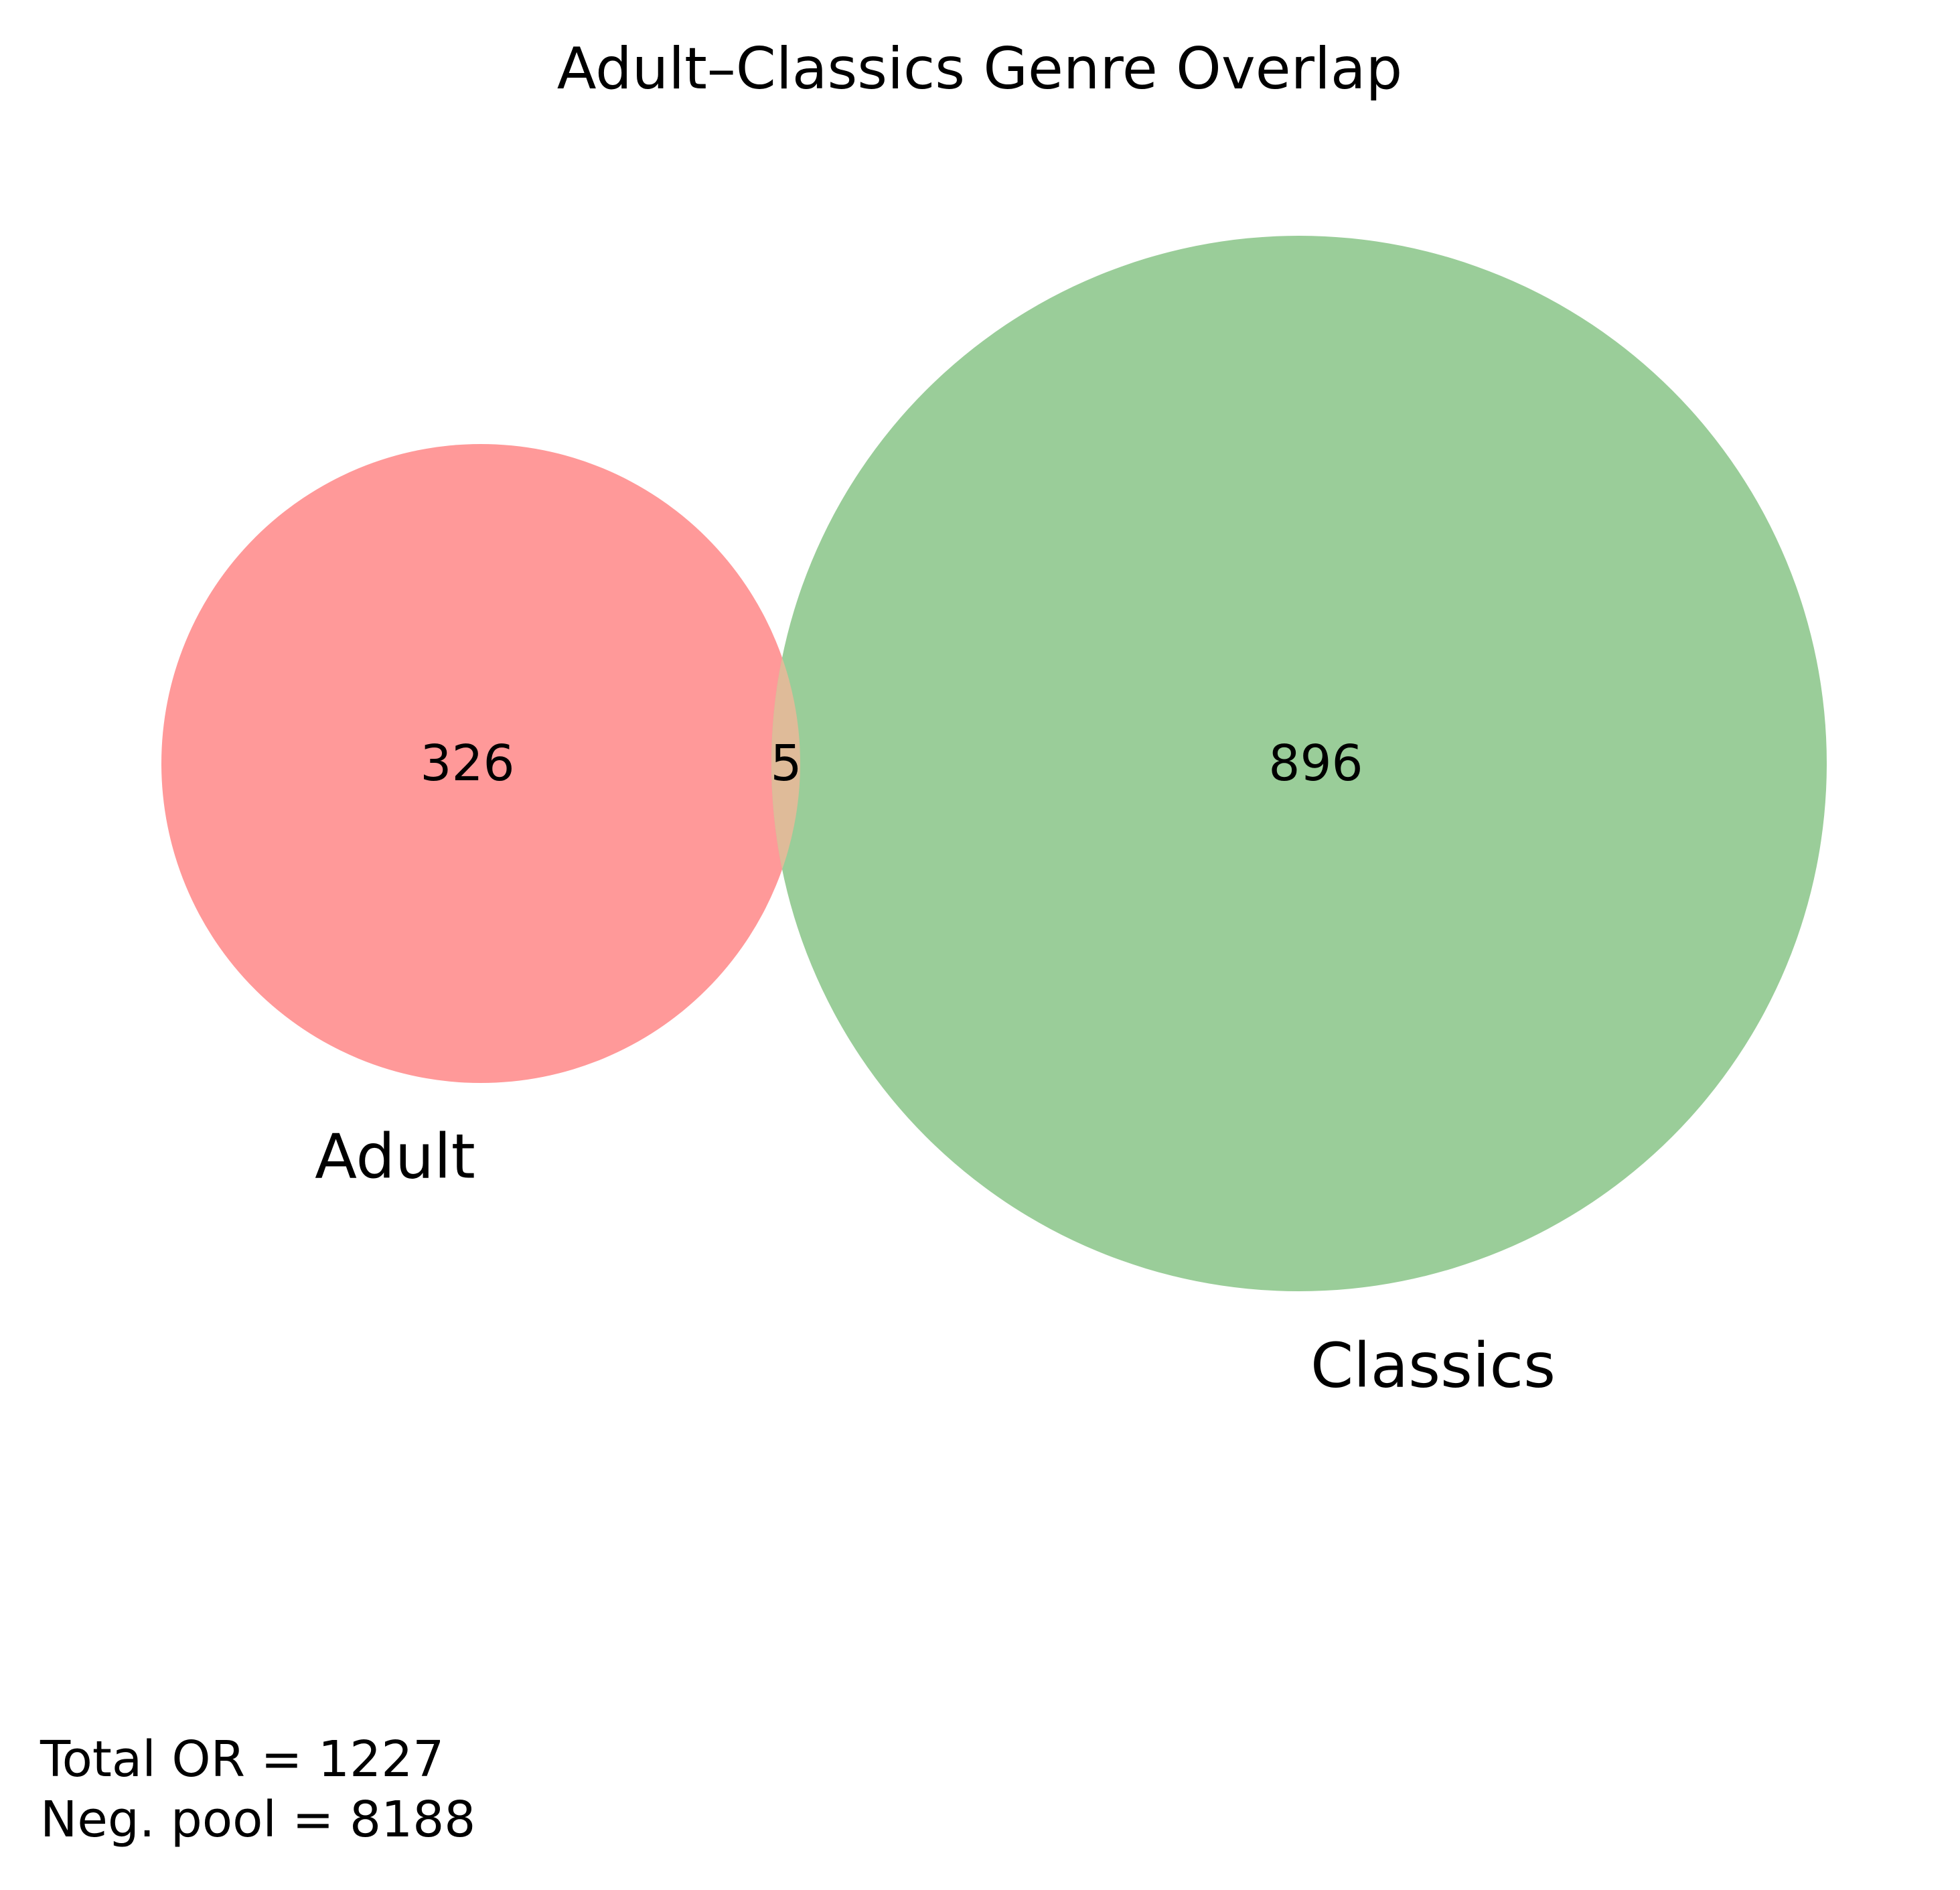 The width and height of the screenshot is (1960, 1890). I want to click on intersection-count: 5, so click(786, 764).